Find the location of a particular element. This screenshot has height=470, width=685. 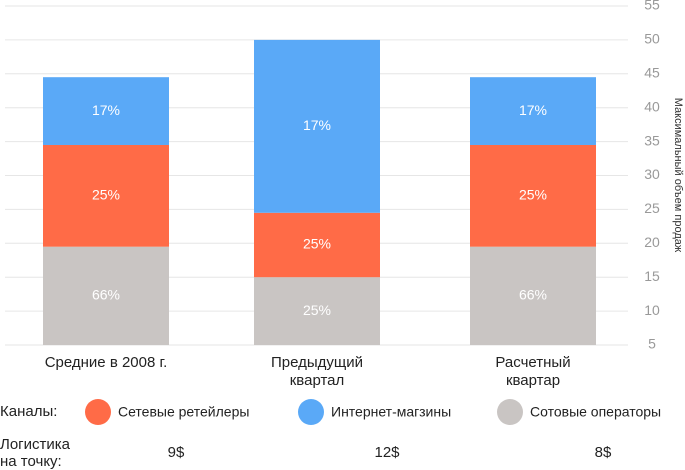

y-tick-label: 50 is located at coordinates (652, 39).